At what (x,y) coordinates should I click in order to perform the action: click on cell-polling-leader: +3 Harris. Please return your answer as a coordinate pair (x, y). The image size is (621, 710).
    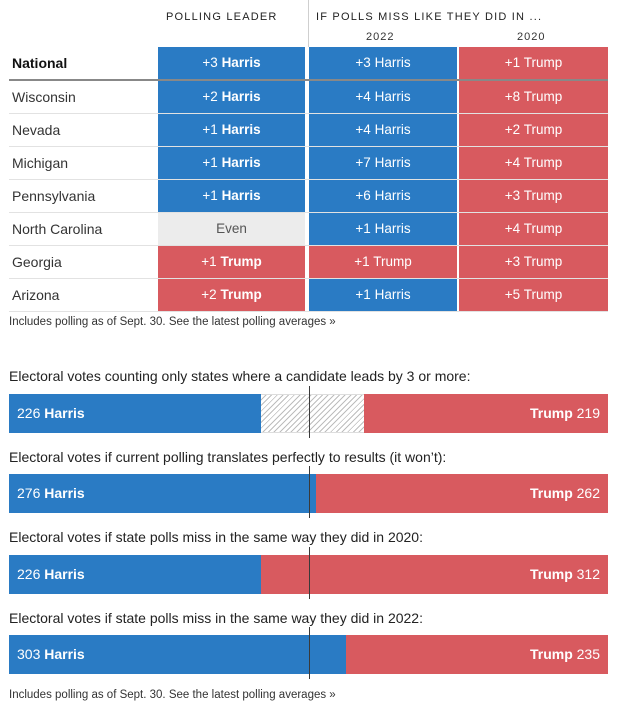
    Looking at the image, I should click on (231, 63).